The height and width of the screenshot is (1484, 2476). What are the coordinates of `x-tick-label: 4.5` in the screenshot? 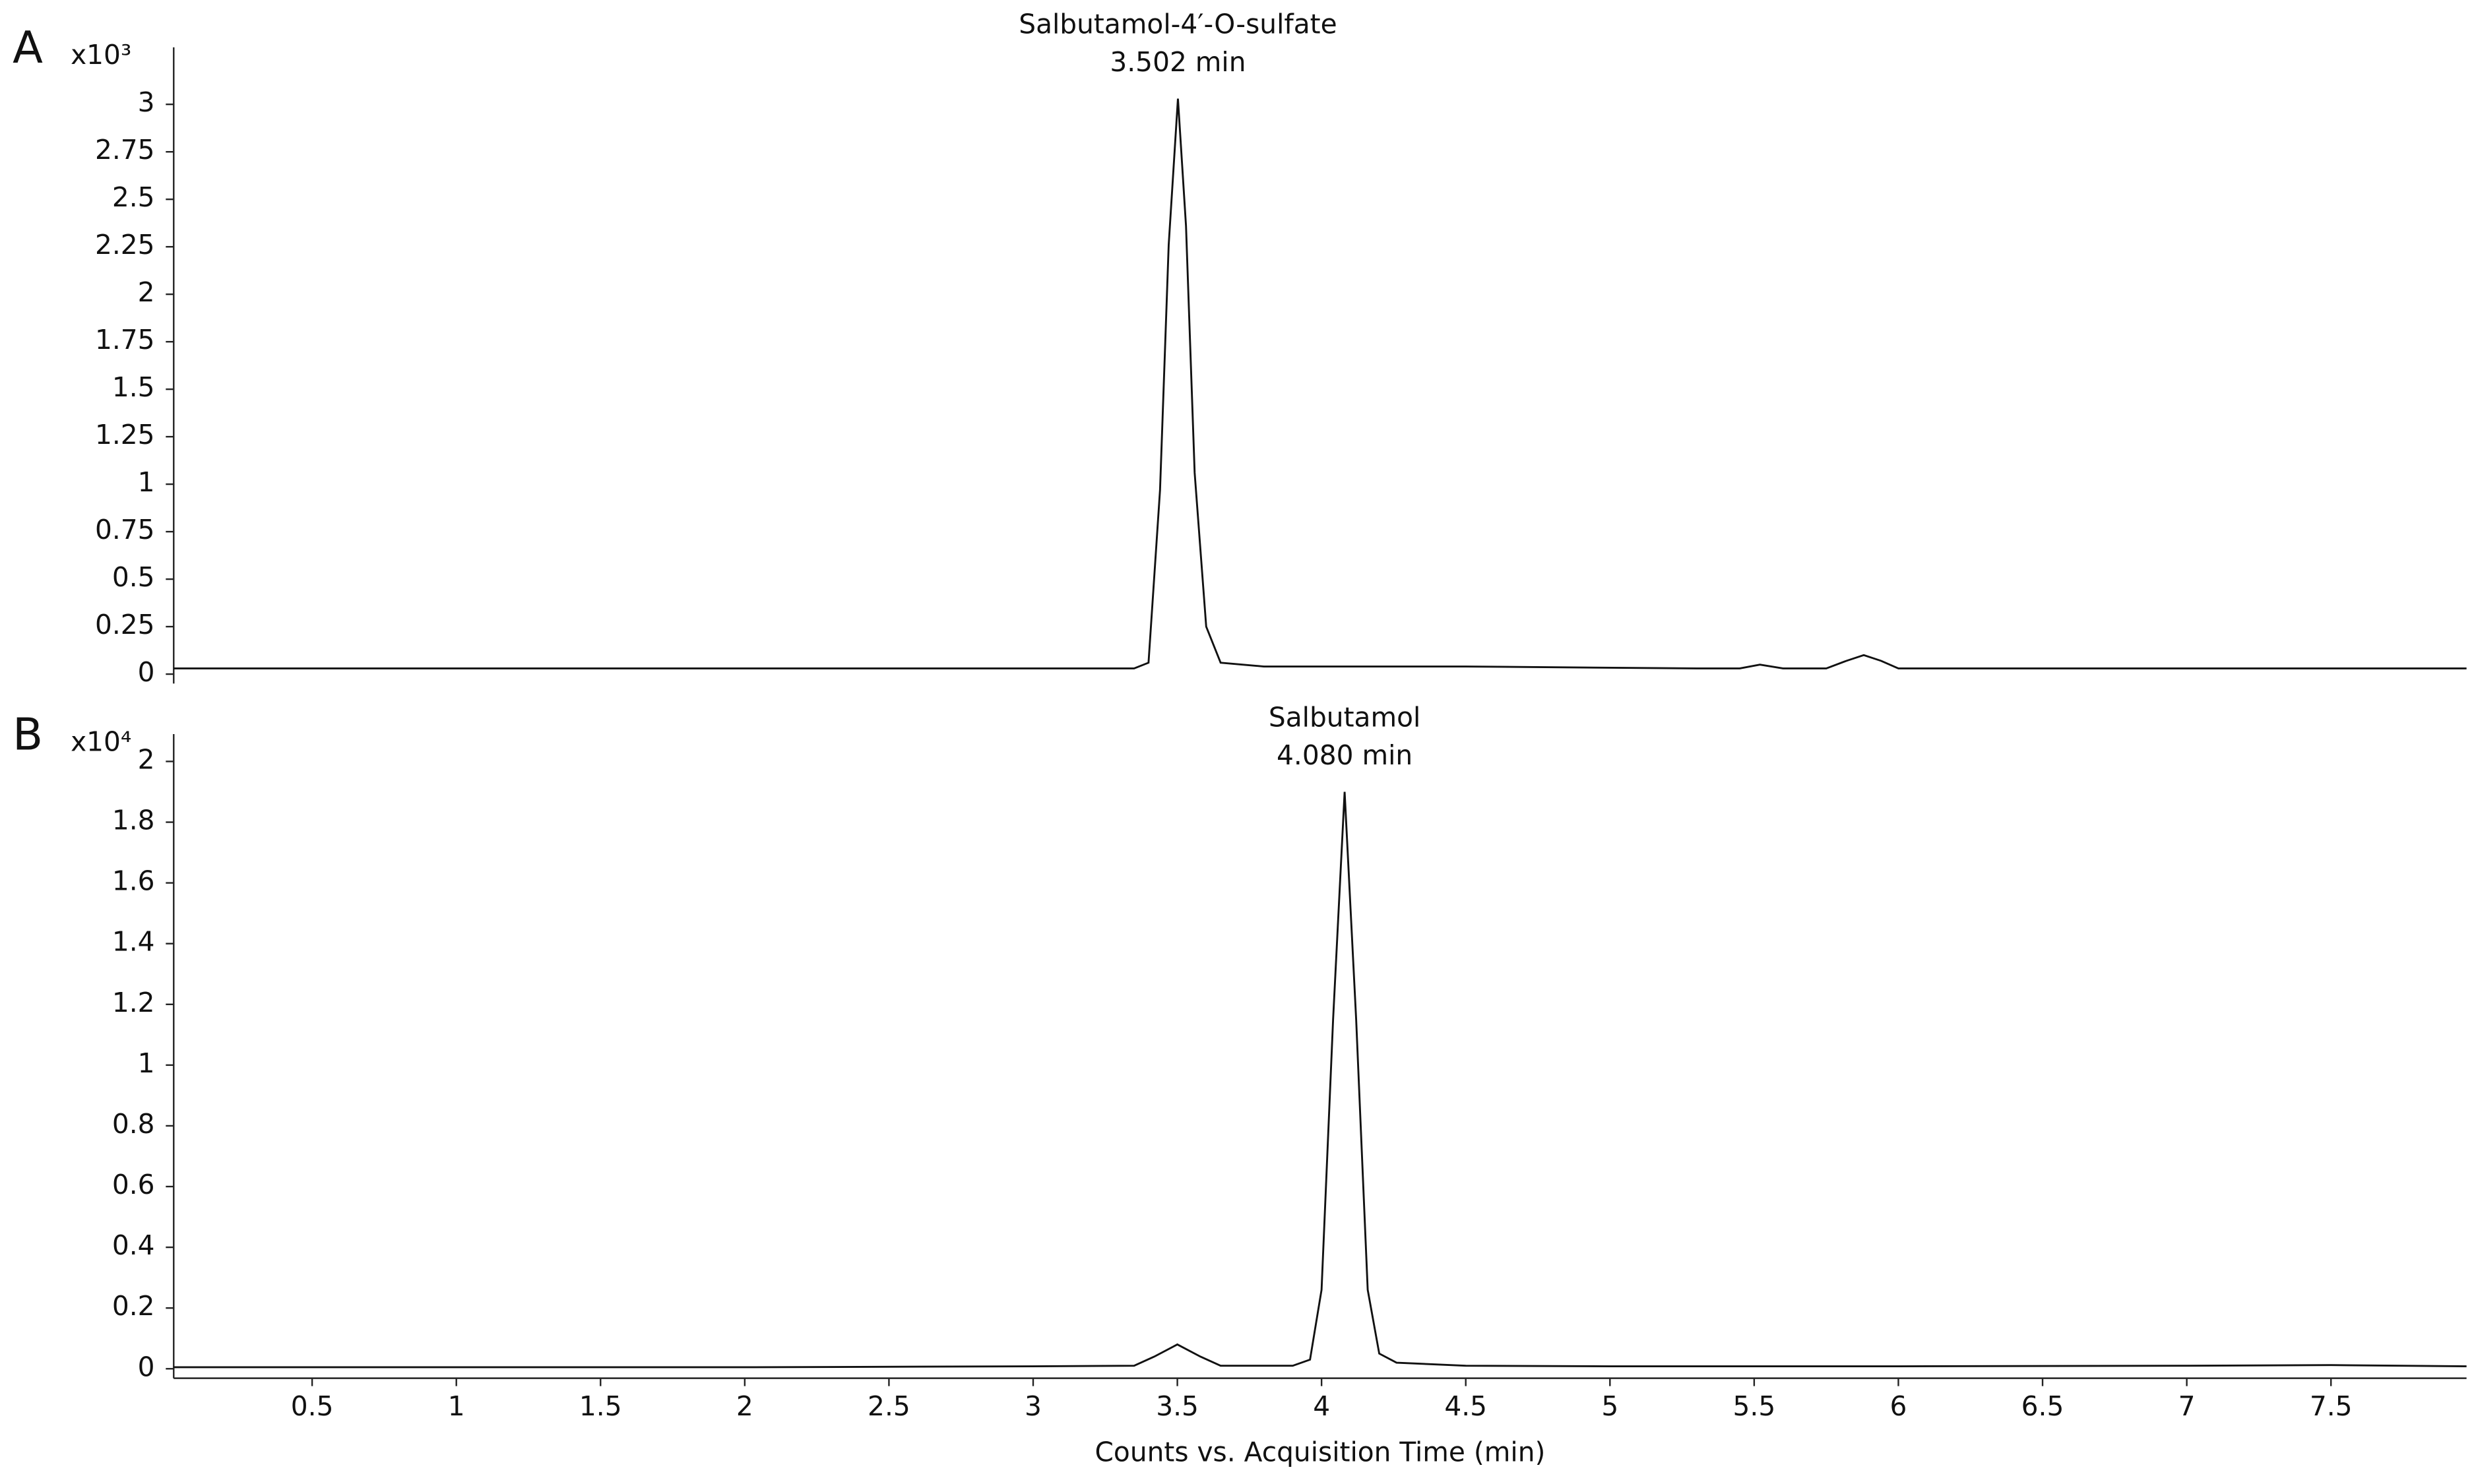 It's located at (1465, 1406).